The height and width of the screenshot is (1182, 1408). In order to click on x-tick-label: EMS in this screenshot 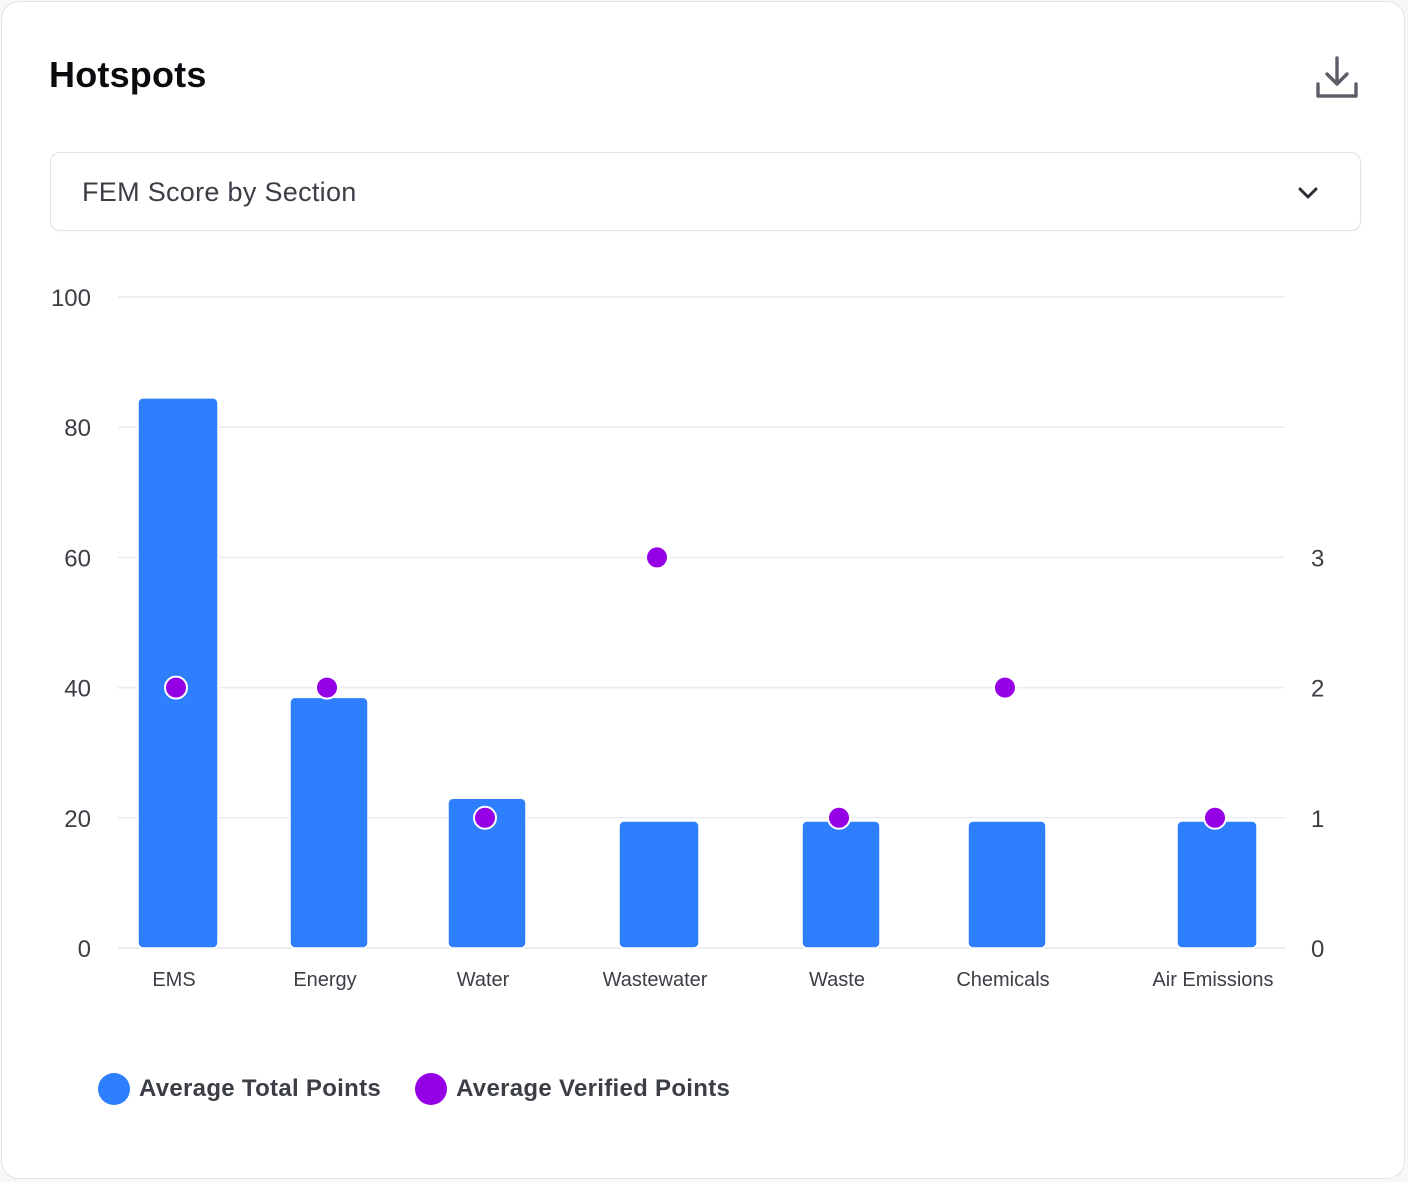, I will do `click(173, 980)`.